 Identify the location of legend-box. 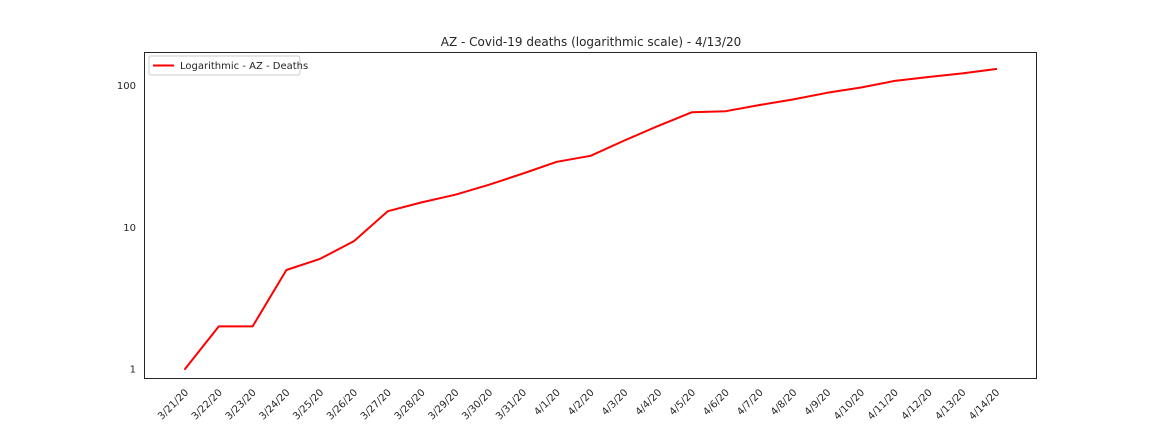
(224, 65).